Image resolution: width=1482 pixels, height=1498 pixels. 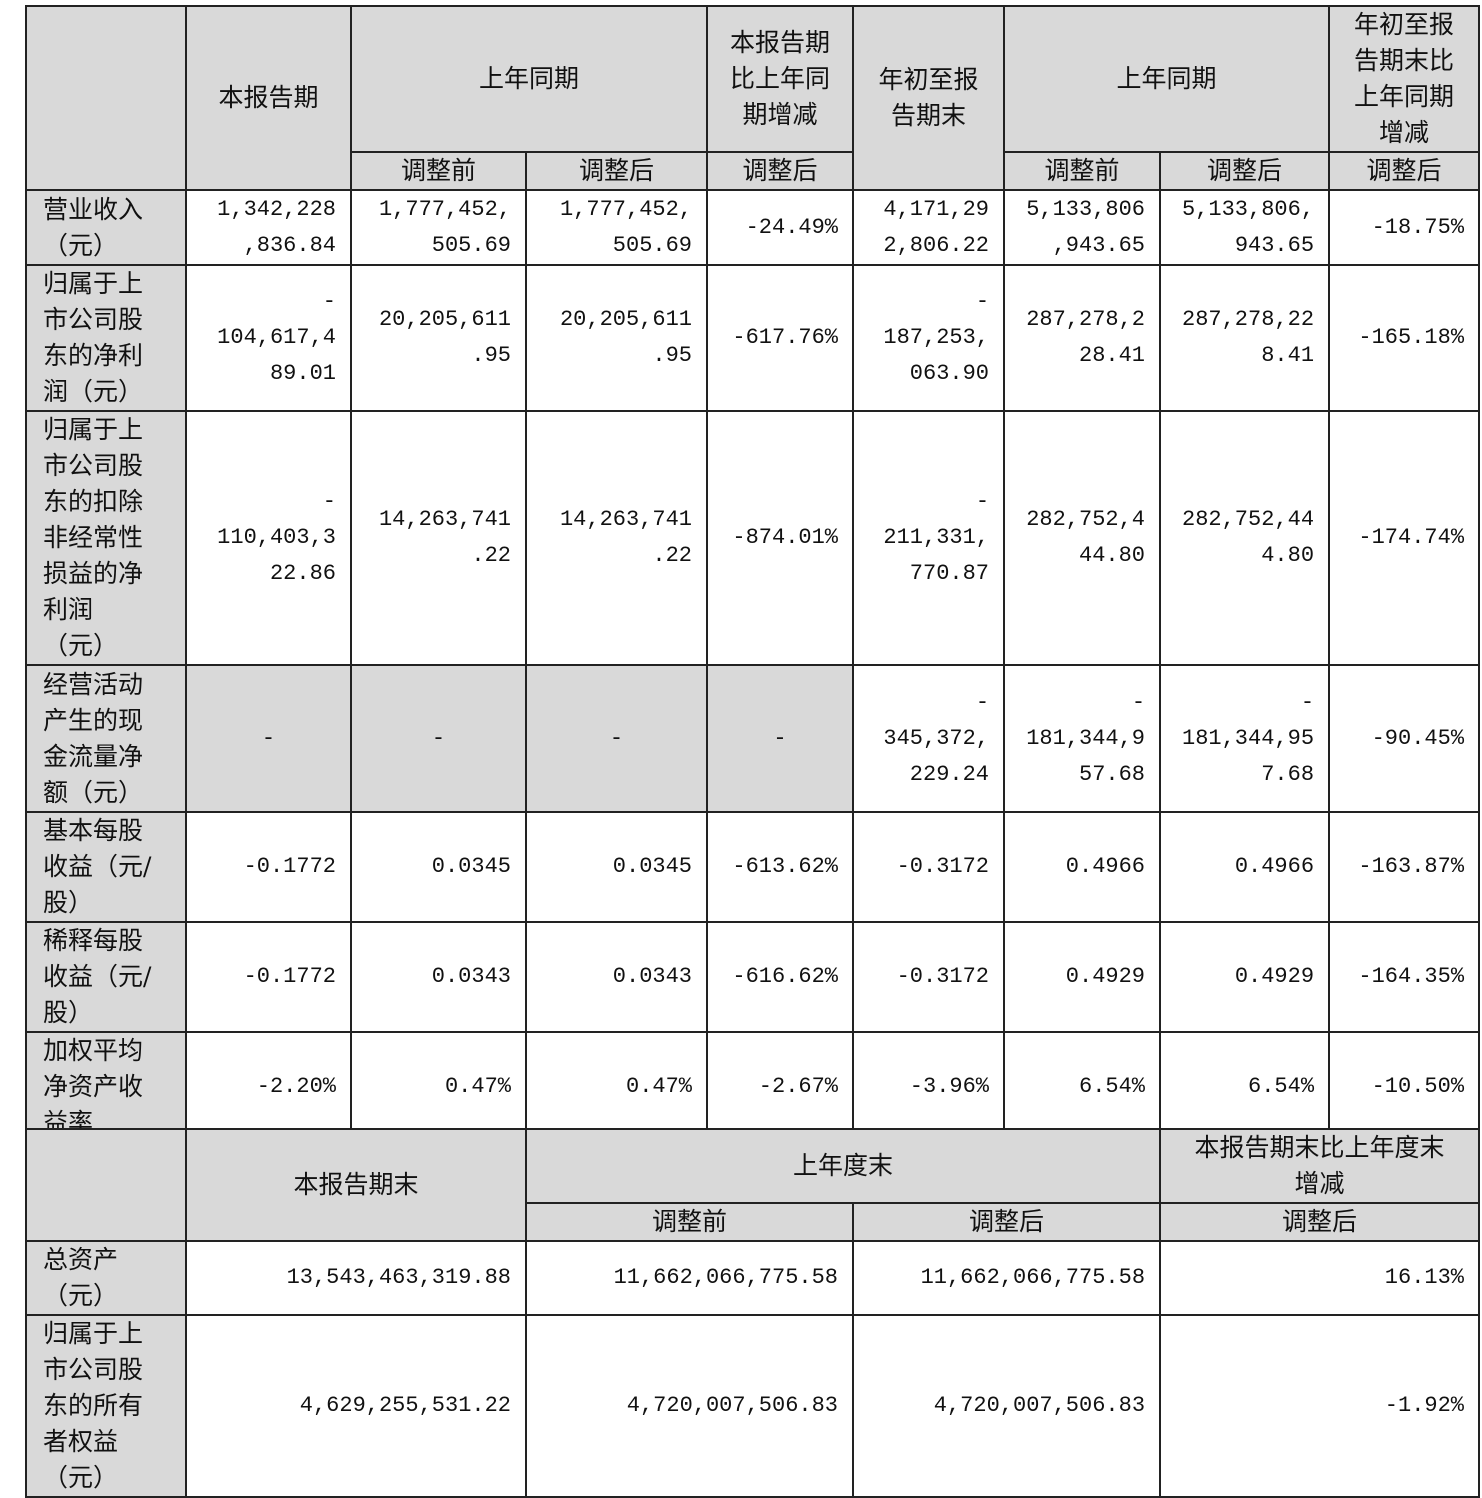 What do you see at coordinates (1245, 227) in the screenshot?
I see `value-cell: 5,133,806, 943.65` at bounding box center [1245, 227].